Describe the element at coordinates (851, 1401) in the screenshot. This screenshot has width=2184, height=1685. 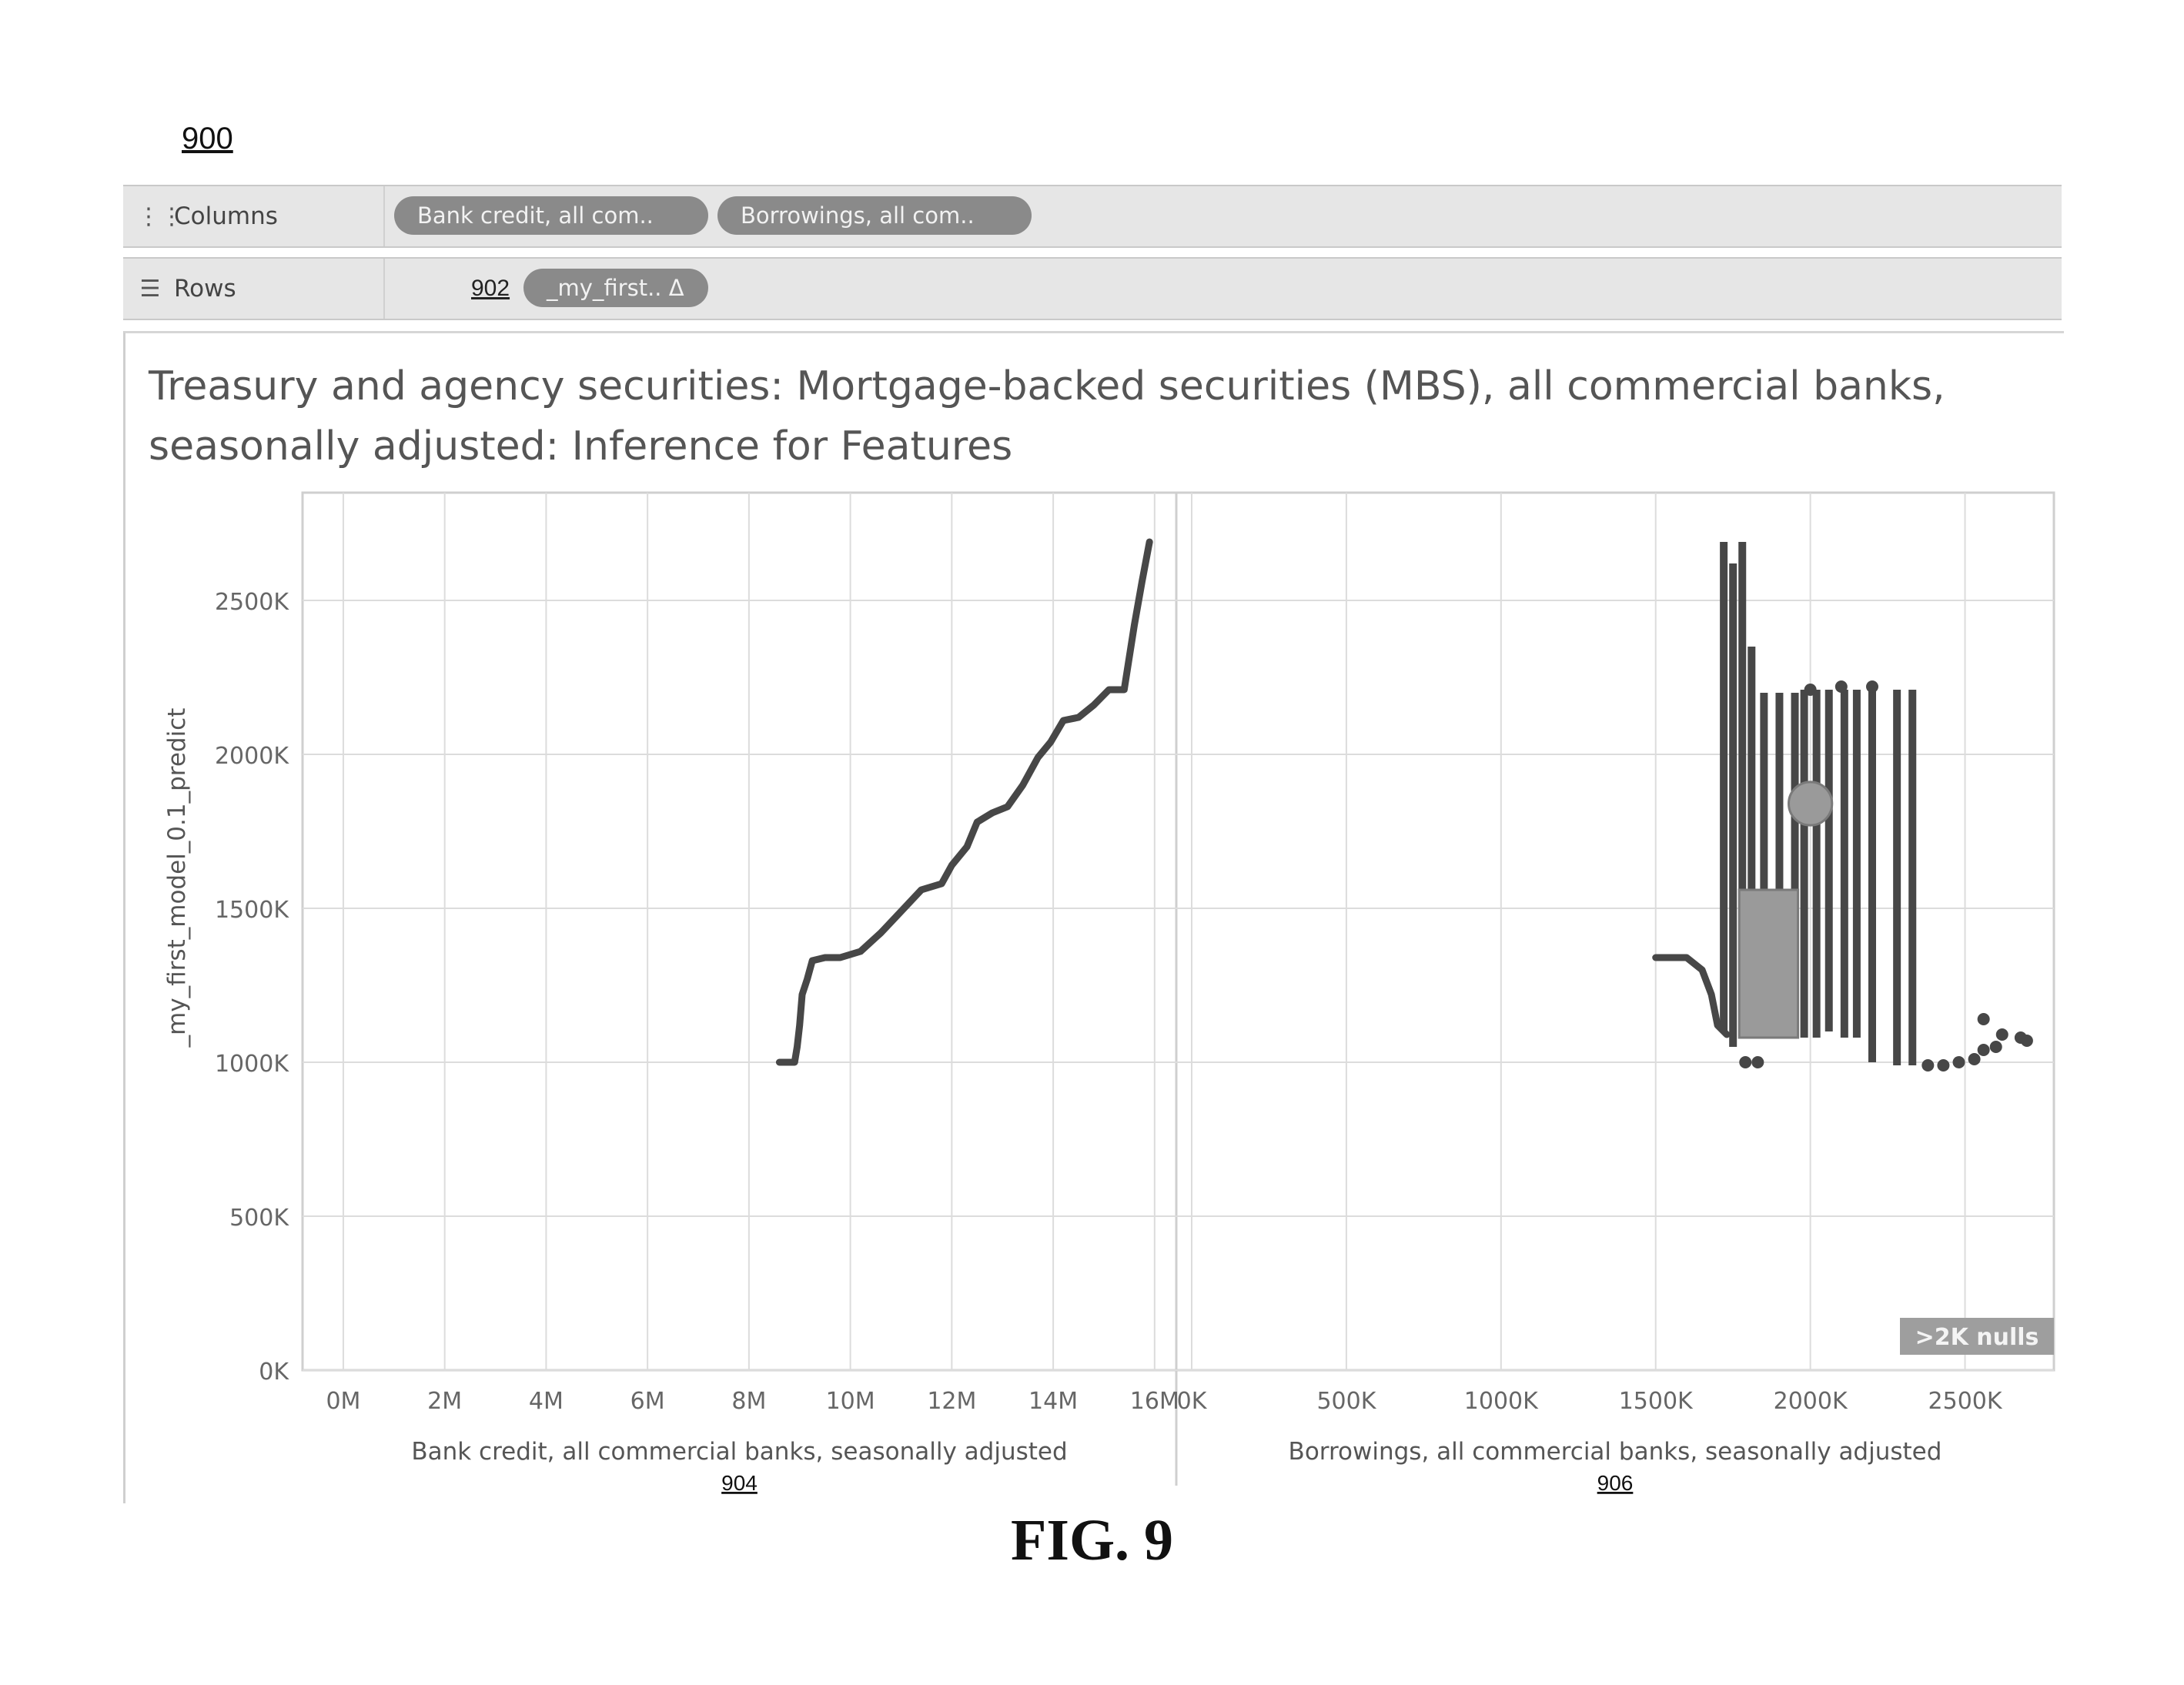
I see `x-tick-label: 10M` at that location.